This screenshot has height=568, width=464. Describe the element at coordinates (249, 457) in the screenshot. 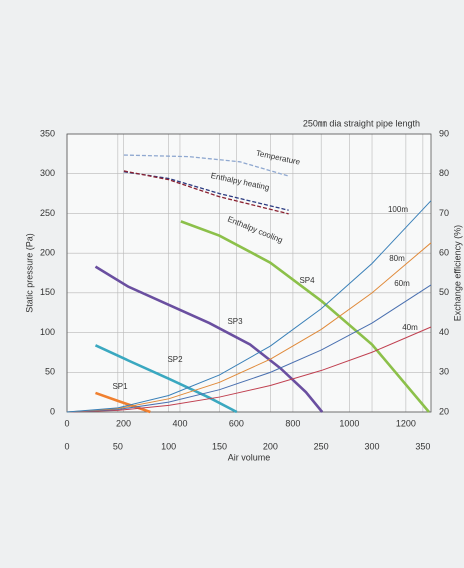

I see `x-axis-label: Air volume` at that location.